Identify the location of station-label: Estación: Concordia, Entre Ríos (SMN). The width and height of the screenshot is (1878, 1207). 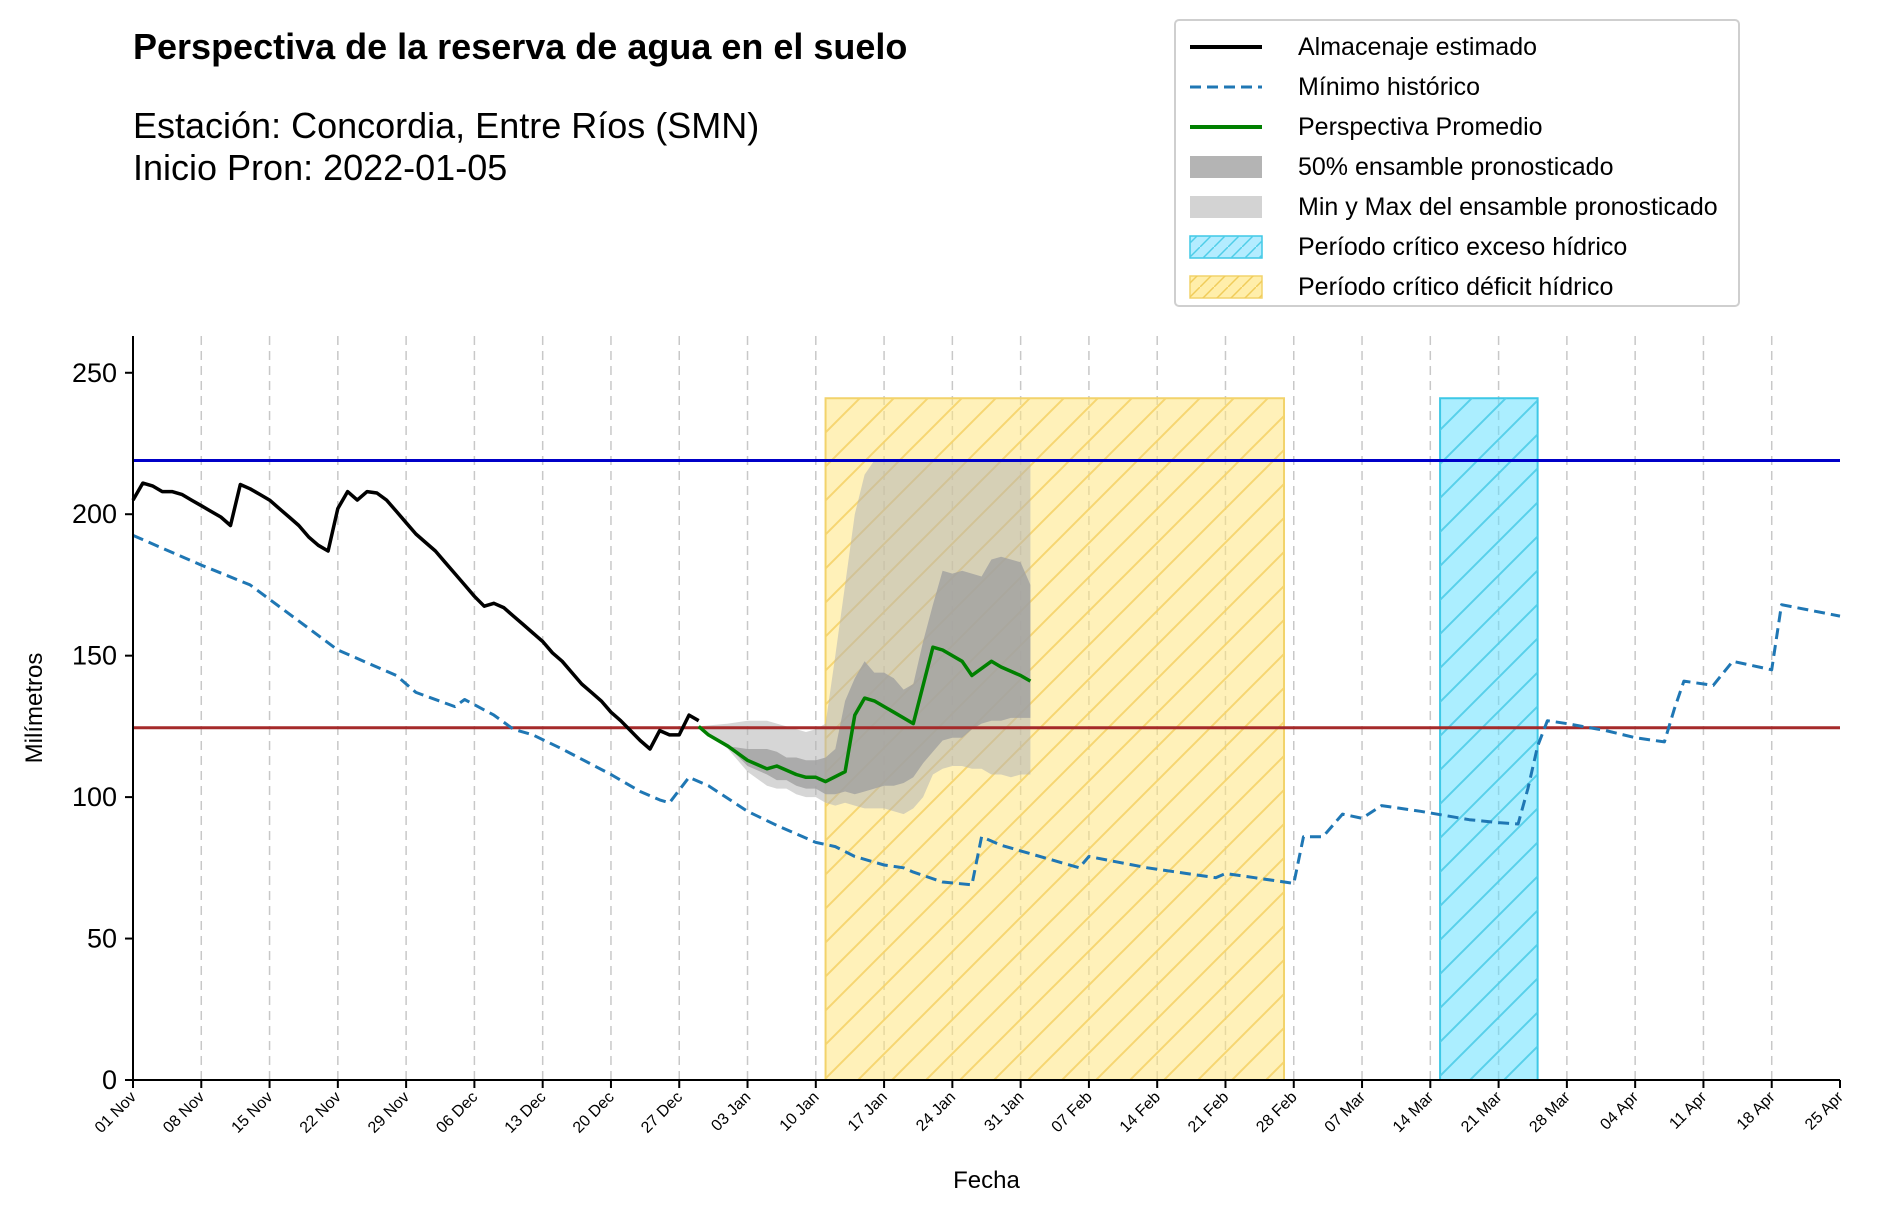
(446, 125).